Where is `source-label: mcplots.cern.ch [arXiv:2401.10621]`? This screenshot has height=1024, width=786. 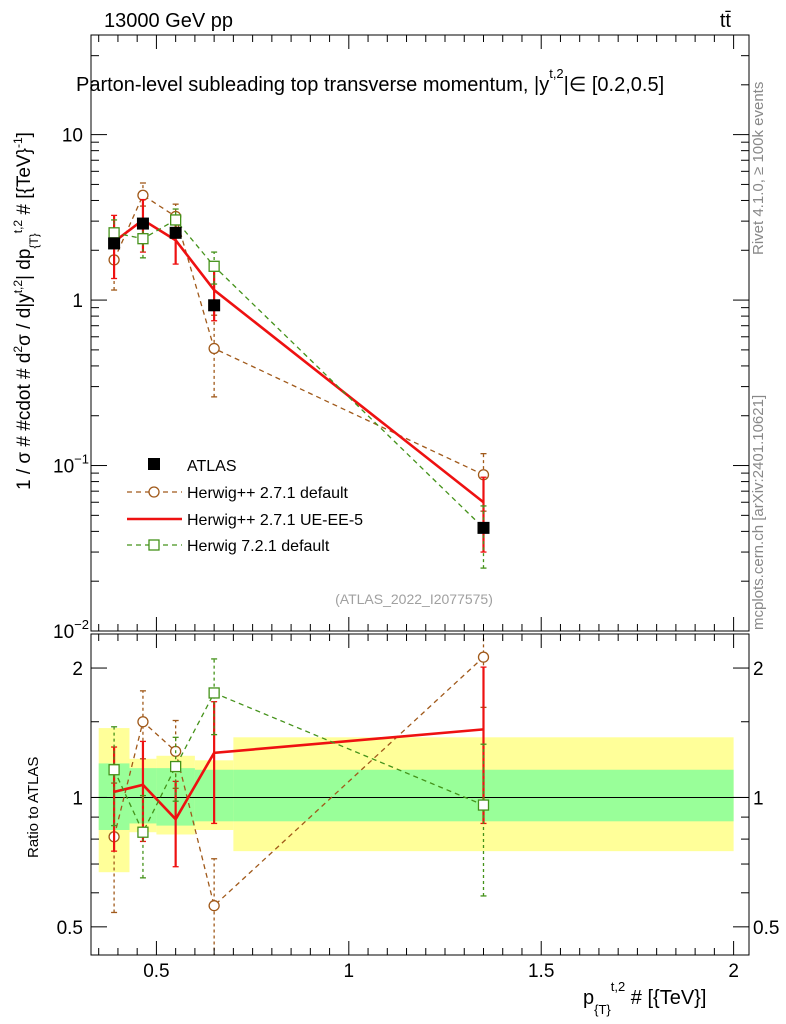 source-label: mcplots.cern.ch [arXiv:2401.10621] is located at coordinates (758, 512).